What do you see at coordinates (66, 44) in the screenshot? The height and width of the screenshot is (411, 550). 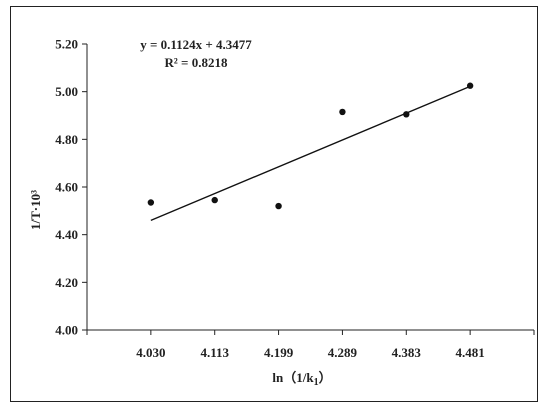 I see `y-tick-label: 5.20` at bounding box center [66, 44].